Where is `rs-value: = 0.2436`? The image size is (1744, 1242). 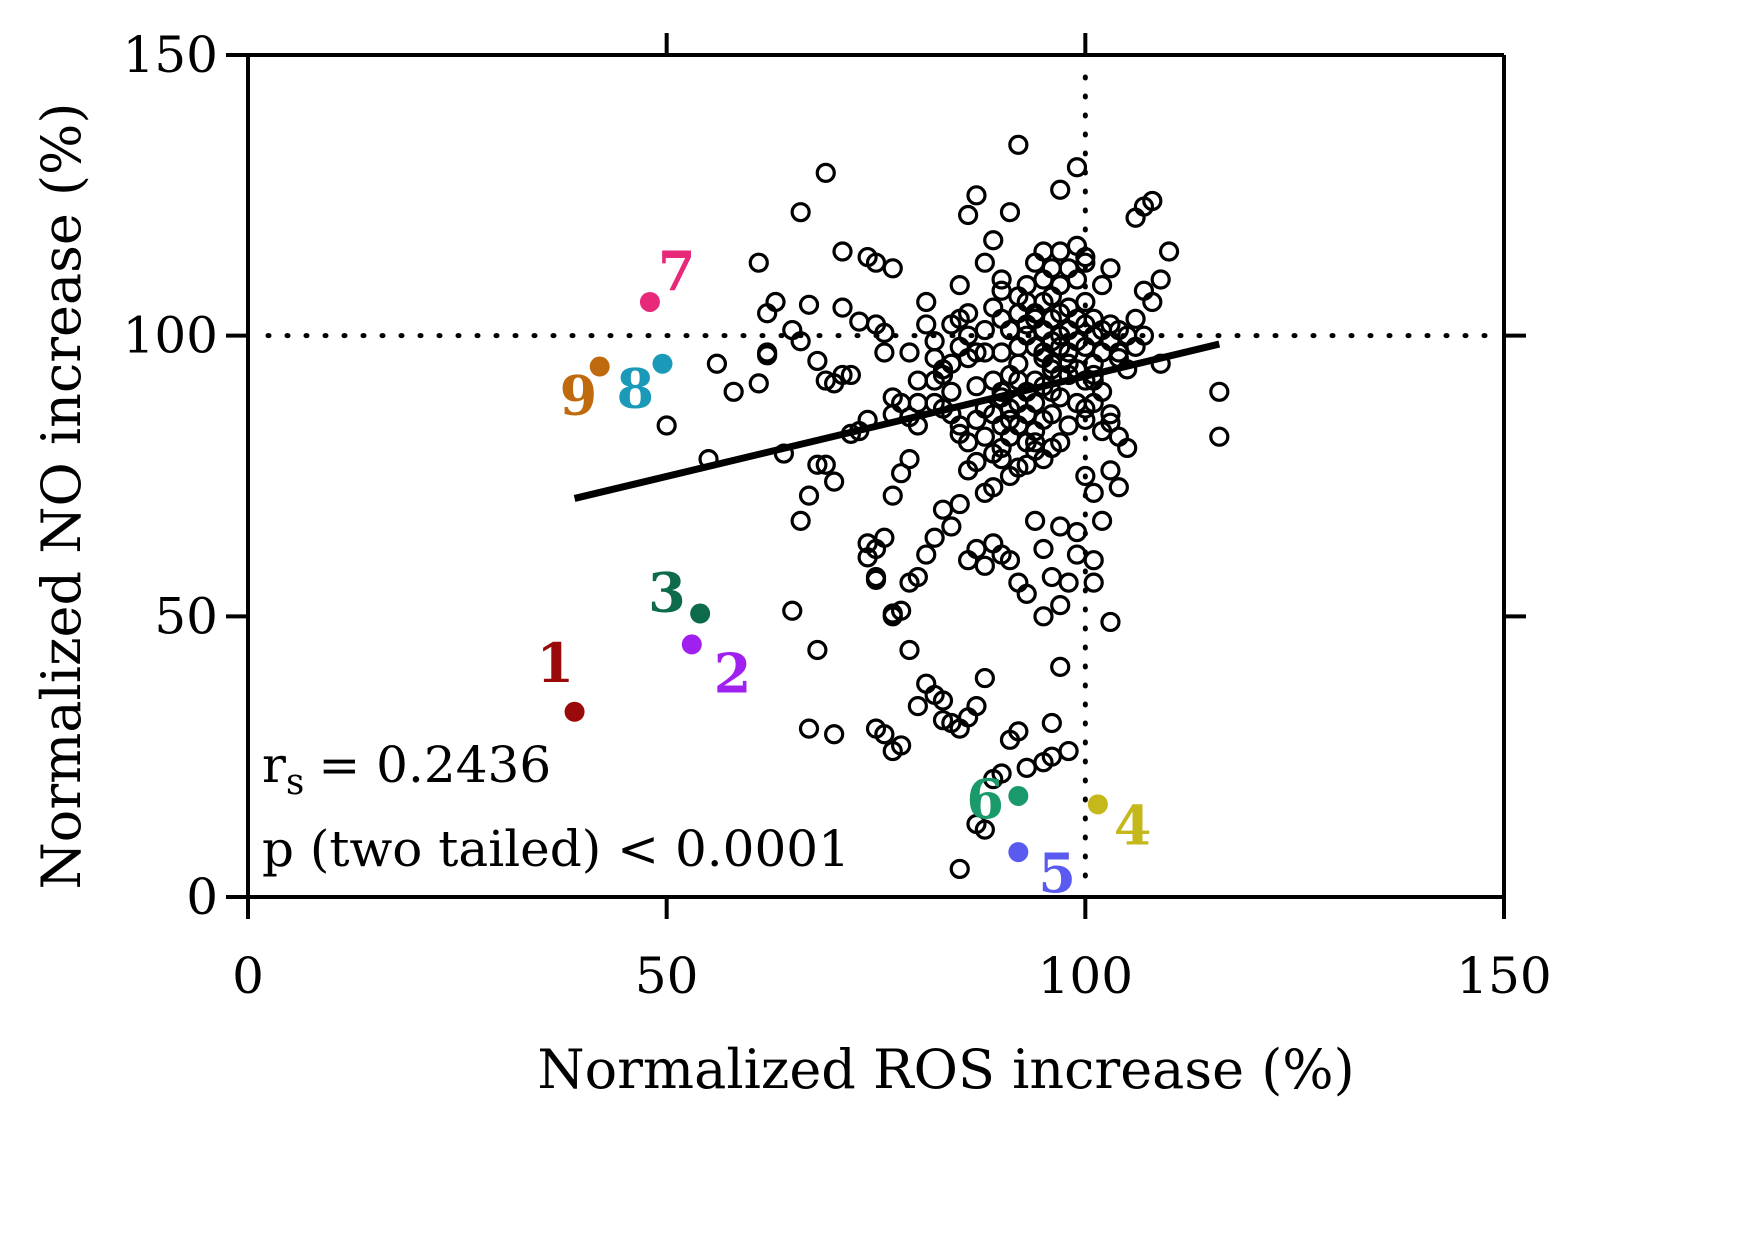
rs-value: = 0.2436 is located at coordinates (434, 765).